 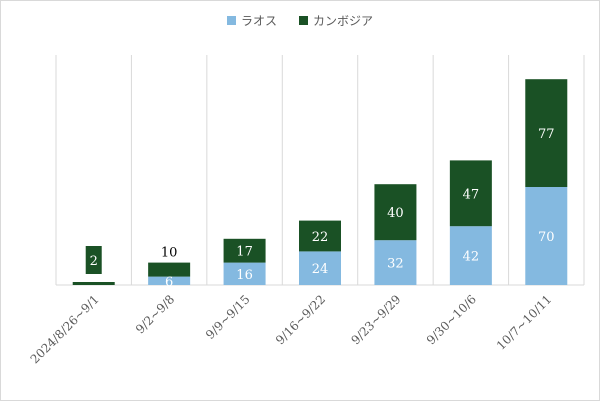 I want to click on legend-item-cambodia: カンボジア, so click(x=336, y=20).